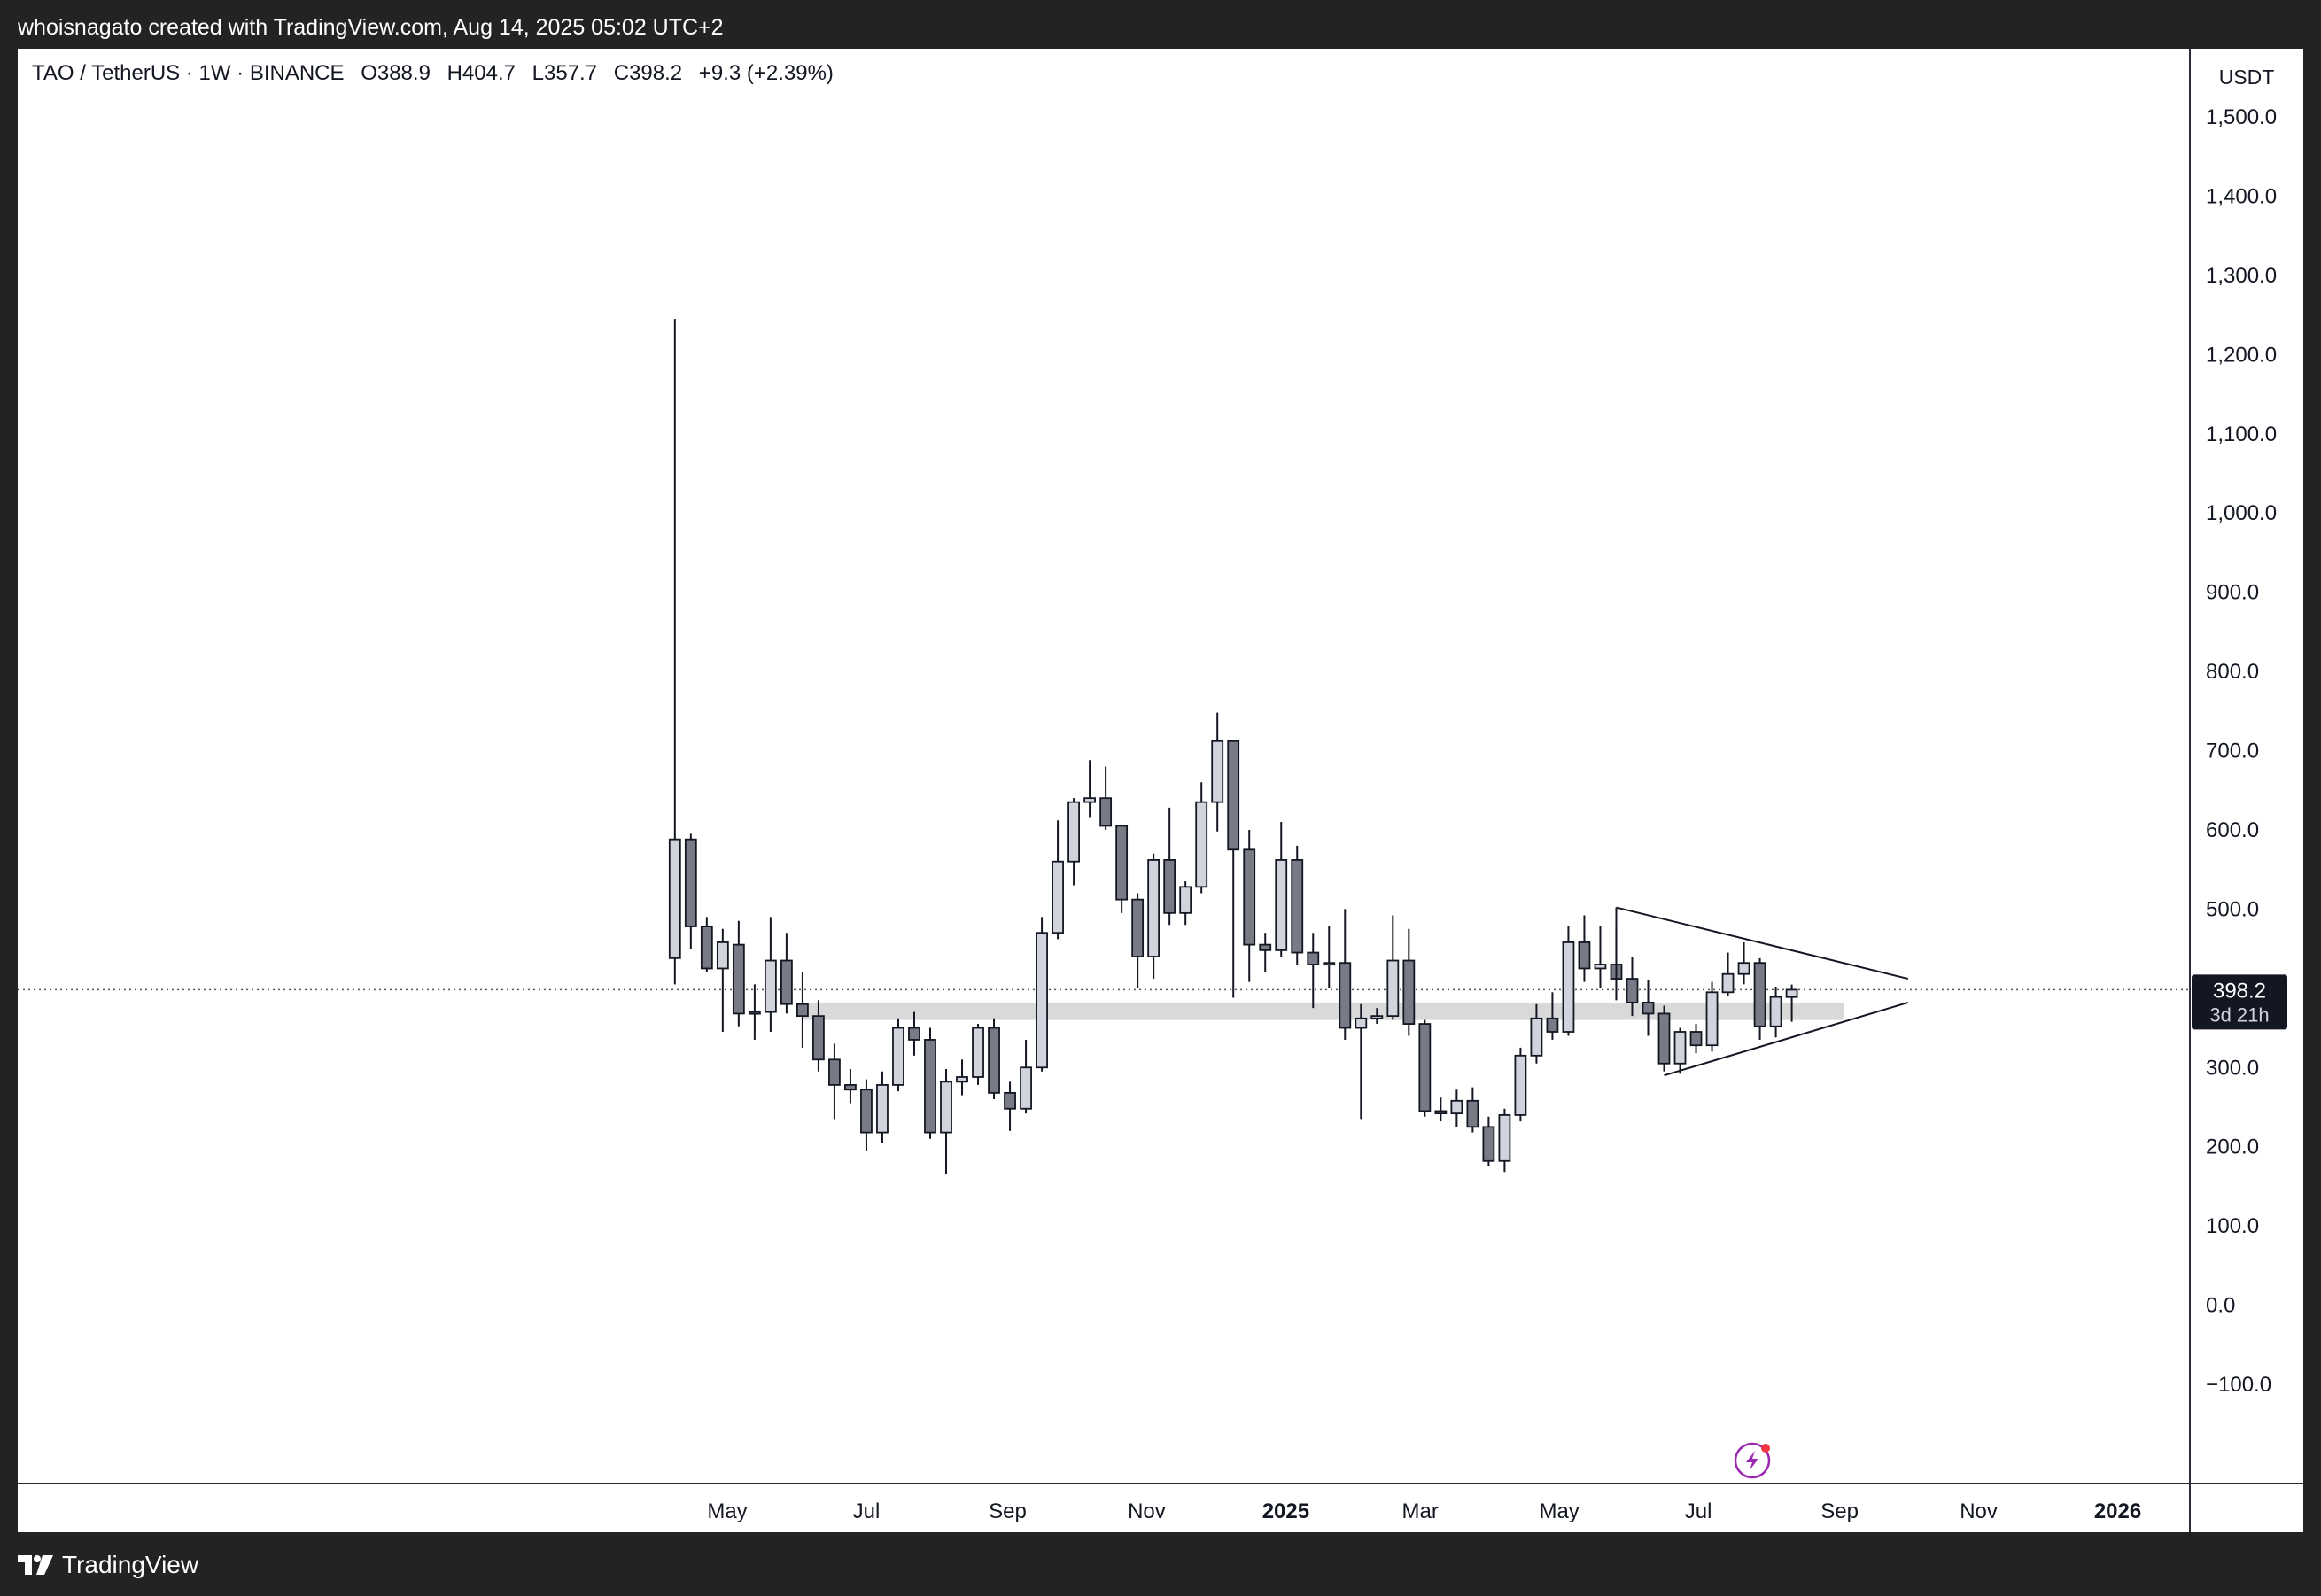 The height and width of the screenshot is (1596, 2321). What do you see at coordinates (2242, 513) in the screenshot?
I see `y-tick-label: 1,000.0` at bounding box center [2242, 513].